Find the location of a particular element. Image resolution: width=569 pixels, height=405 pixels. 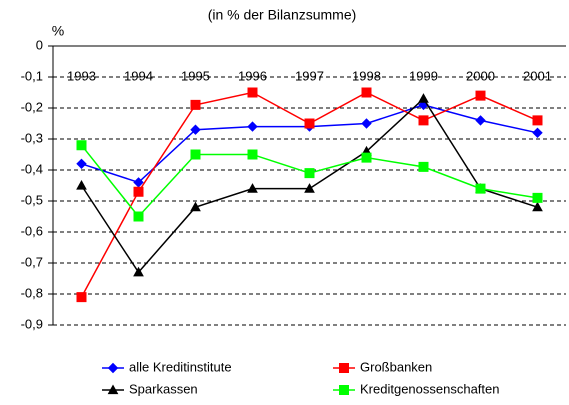

y-tick-label: -0,8 is located at coordinates (32, 292).